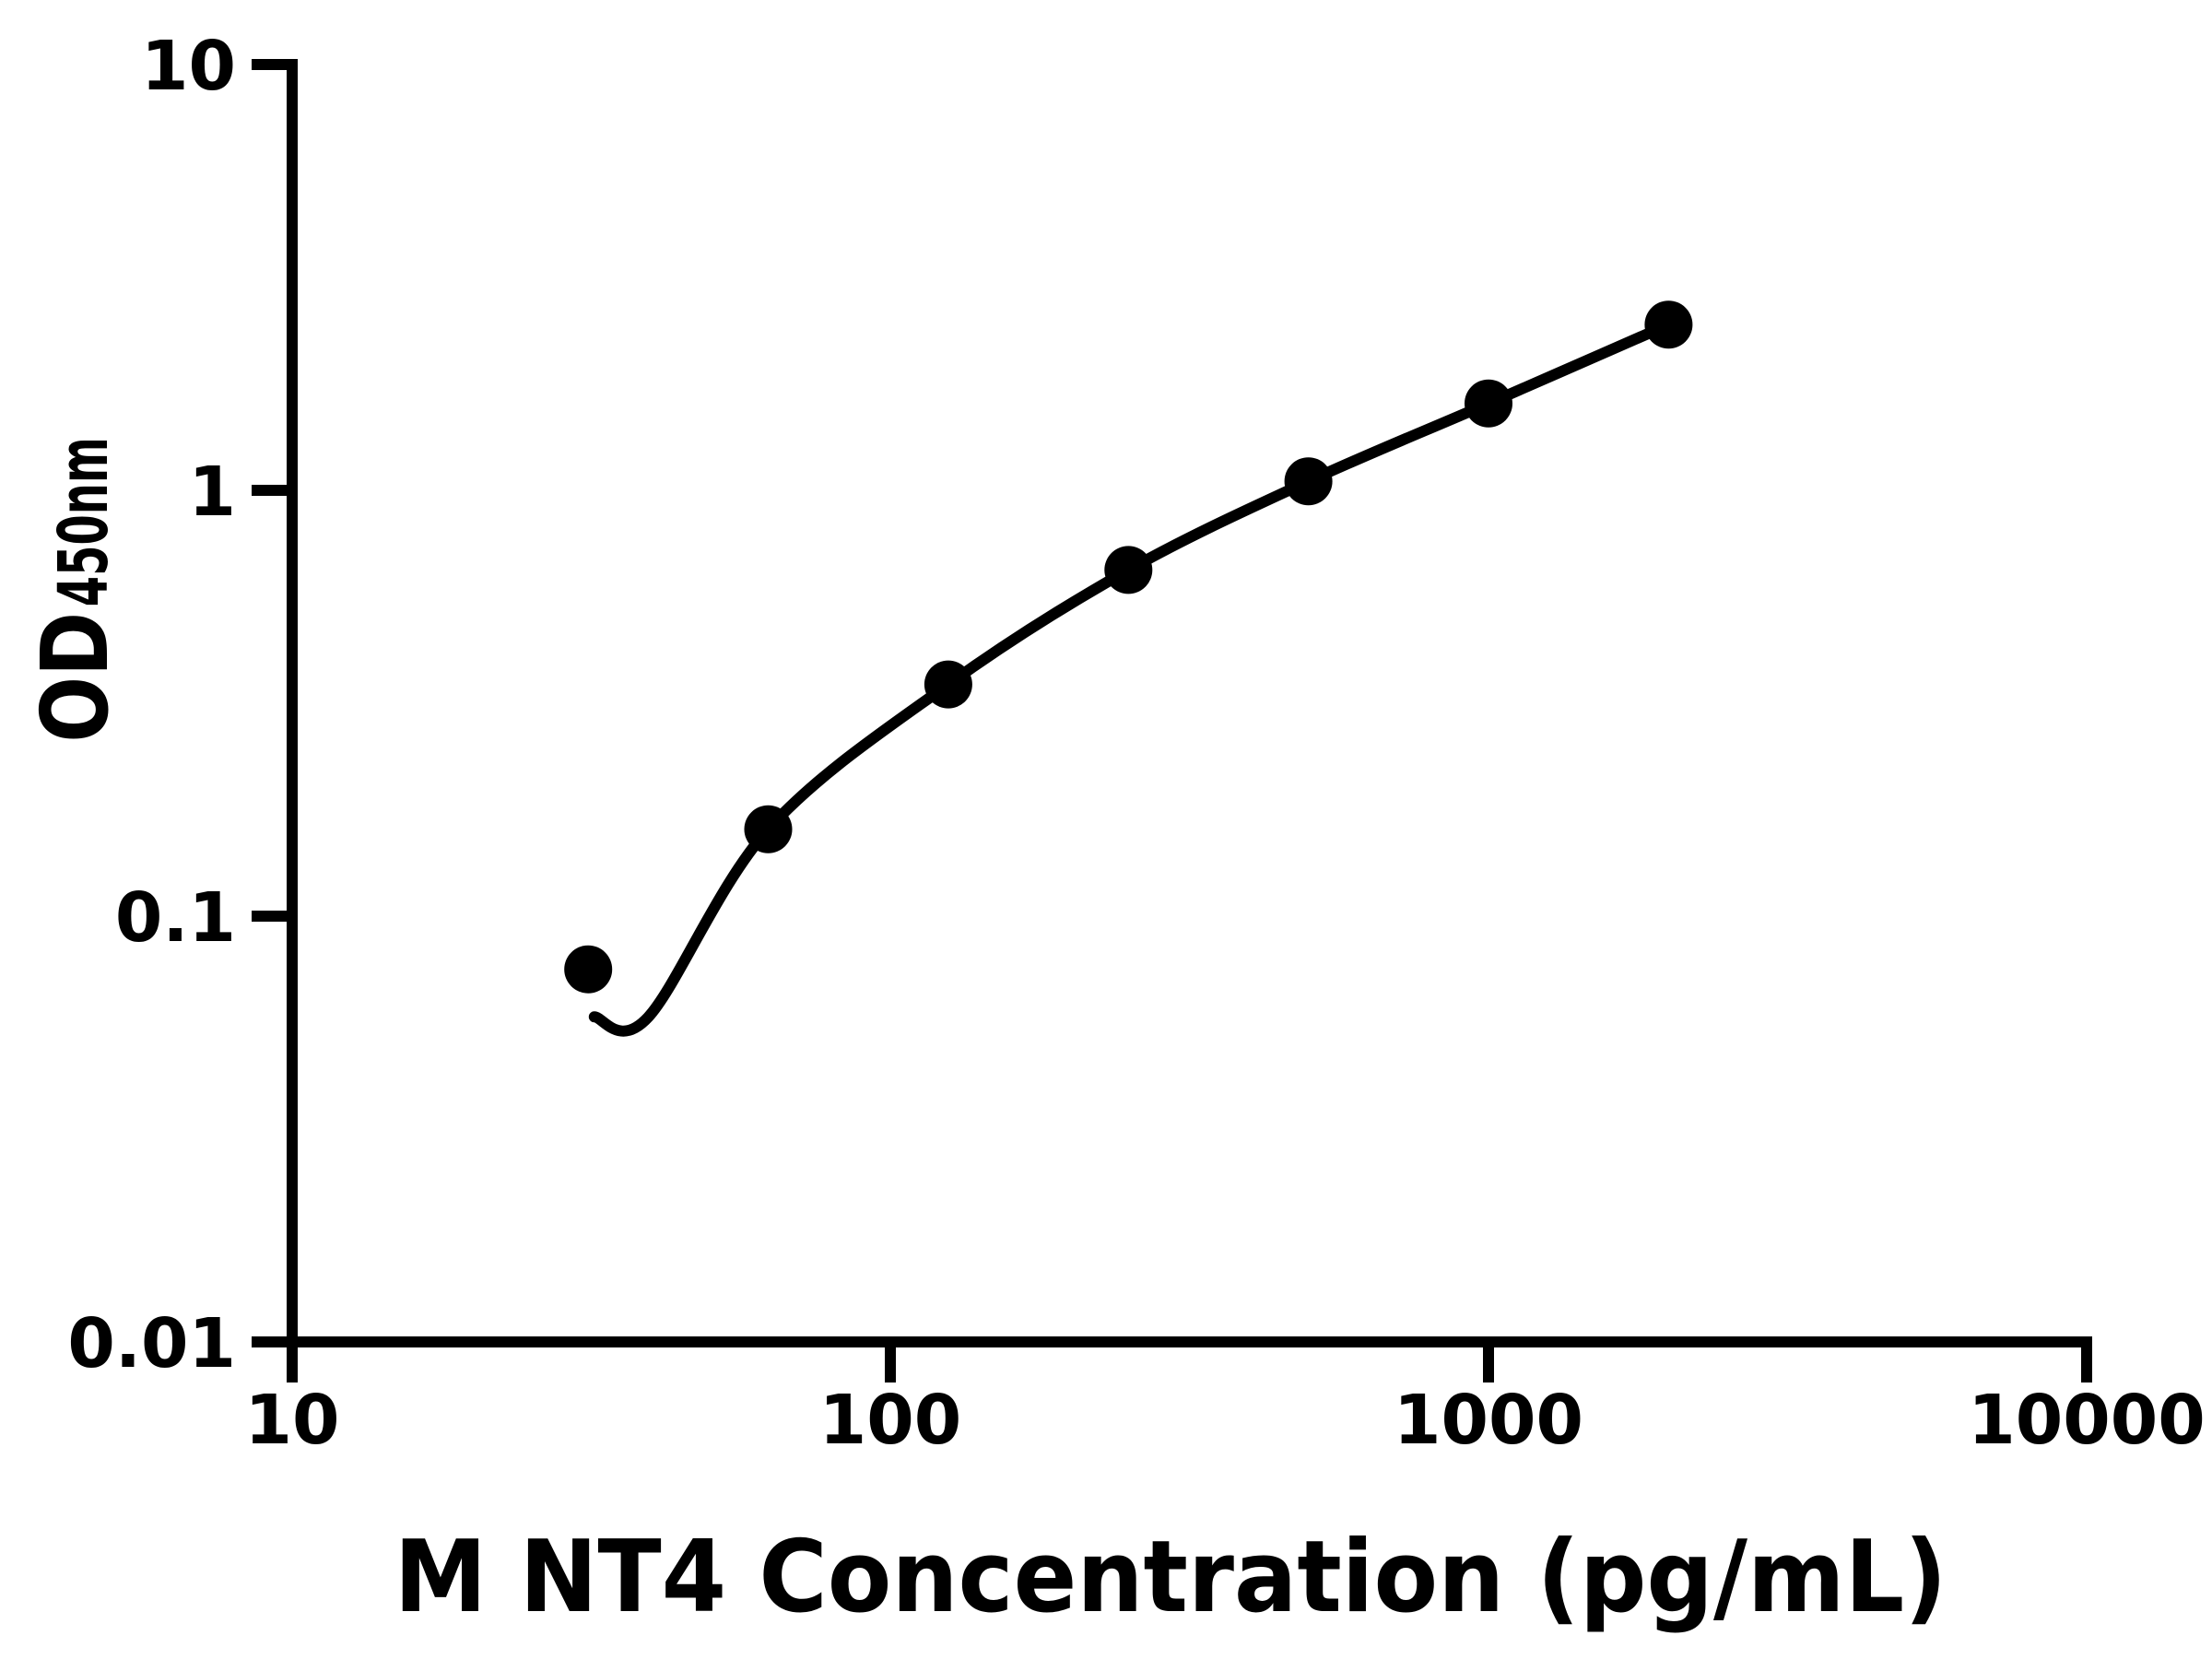 This screenshot has height=1659, width=2212. I want to click on data-point-500pgml, so click(1308, 481).